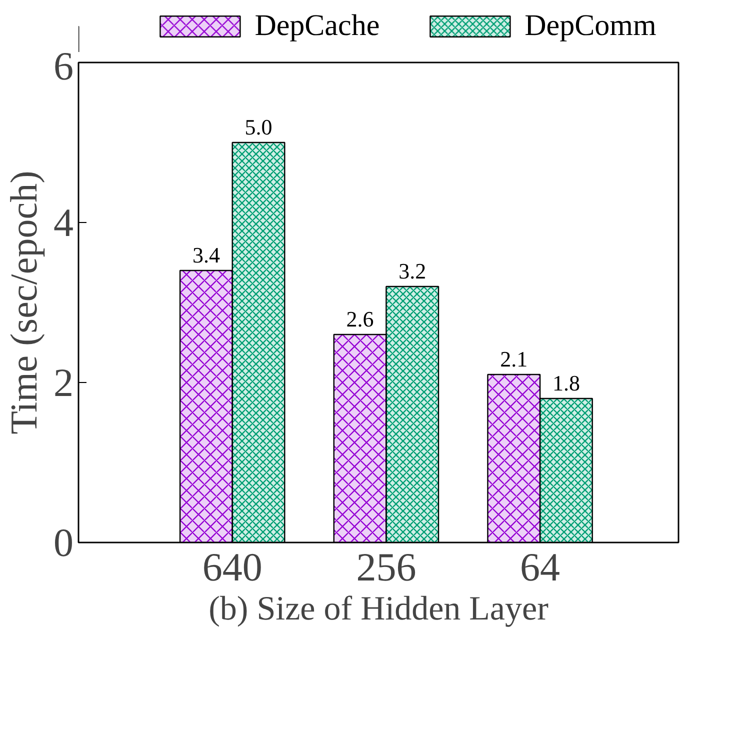 The image size is (753, 748). What do you see at coordinates (379, 609) in the screenshot?
I see `text: (b) Size of Hidden Layer` at bounding box center [379, 609].